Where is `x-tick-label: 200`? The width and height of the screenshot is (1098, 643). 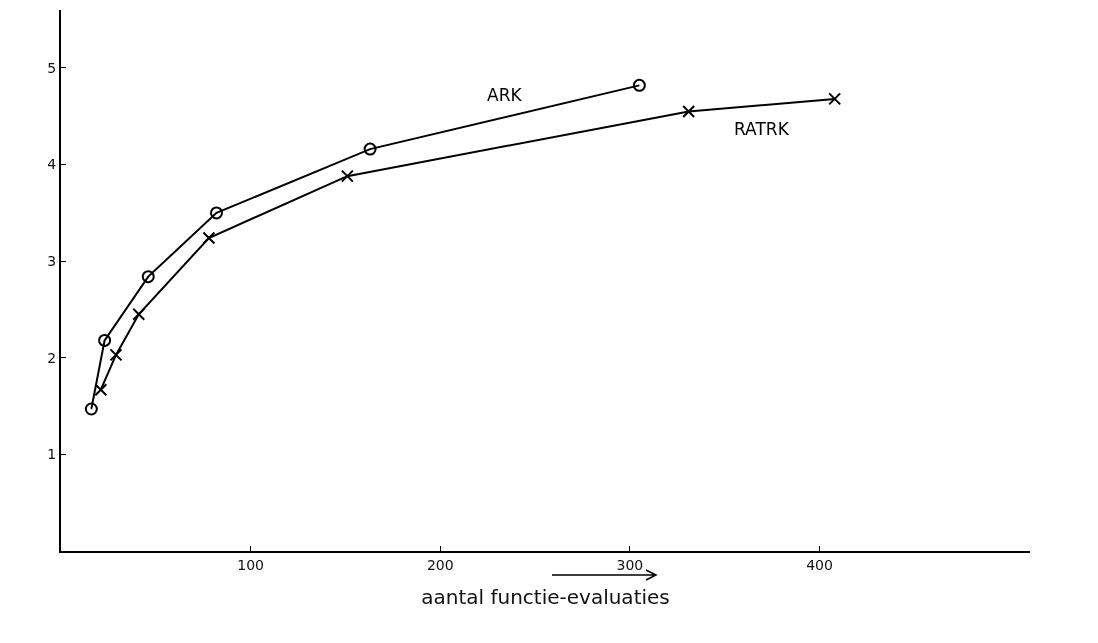 x-tick-label: 200 is located at coordinates (440, 564).